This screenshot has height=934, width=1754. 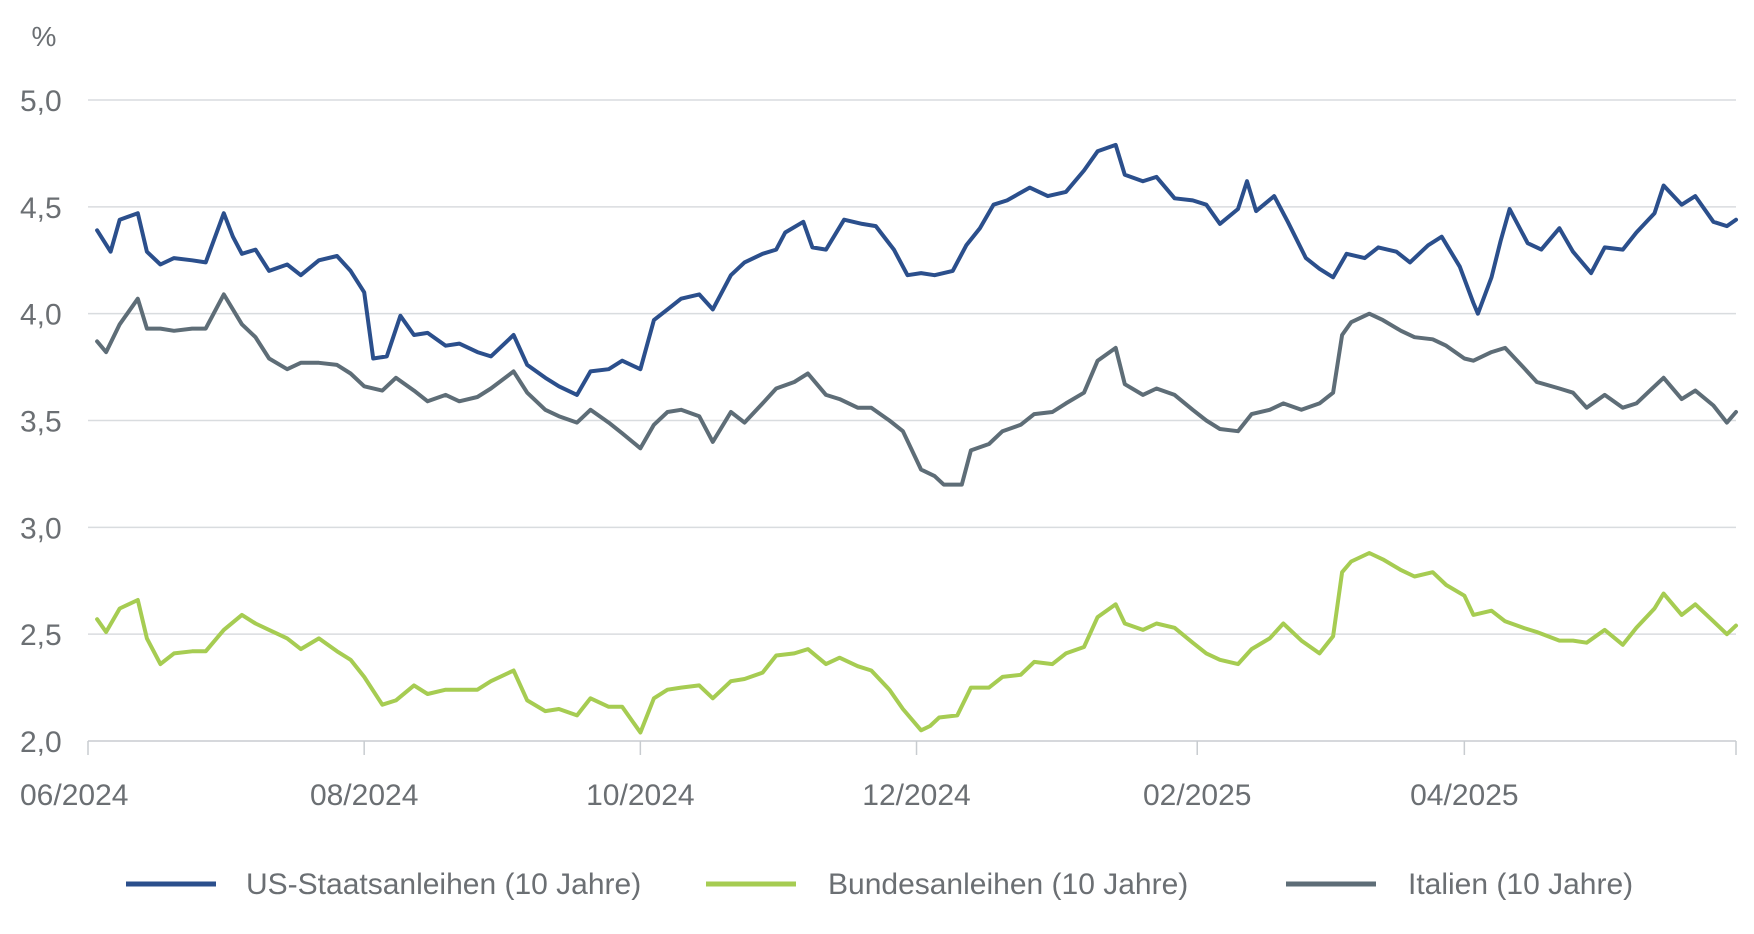 What do you see at coordinates (41, 101) in the screenshot?
I see `y-tick-label: 5,0` at bounding box center [41, 101].